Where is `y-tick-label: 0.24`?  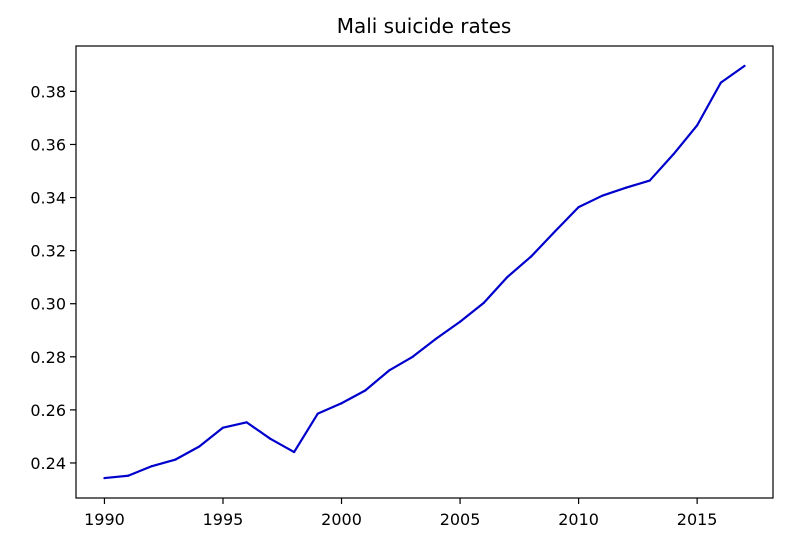 y-tick-label: 0.24 is located at coordinates (48, 463).